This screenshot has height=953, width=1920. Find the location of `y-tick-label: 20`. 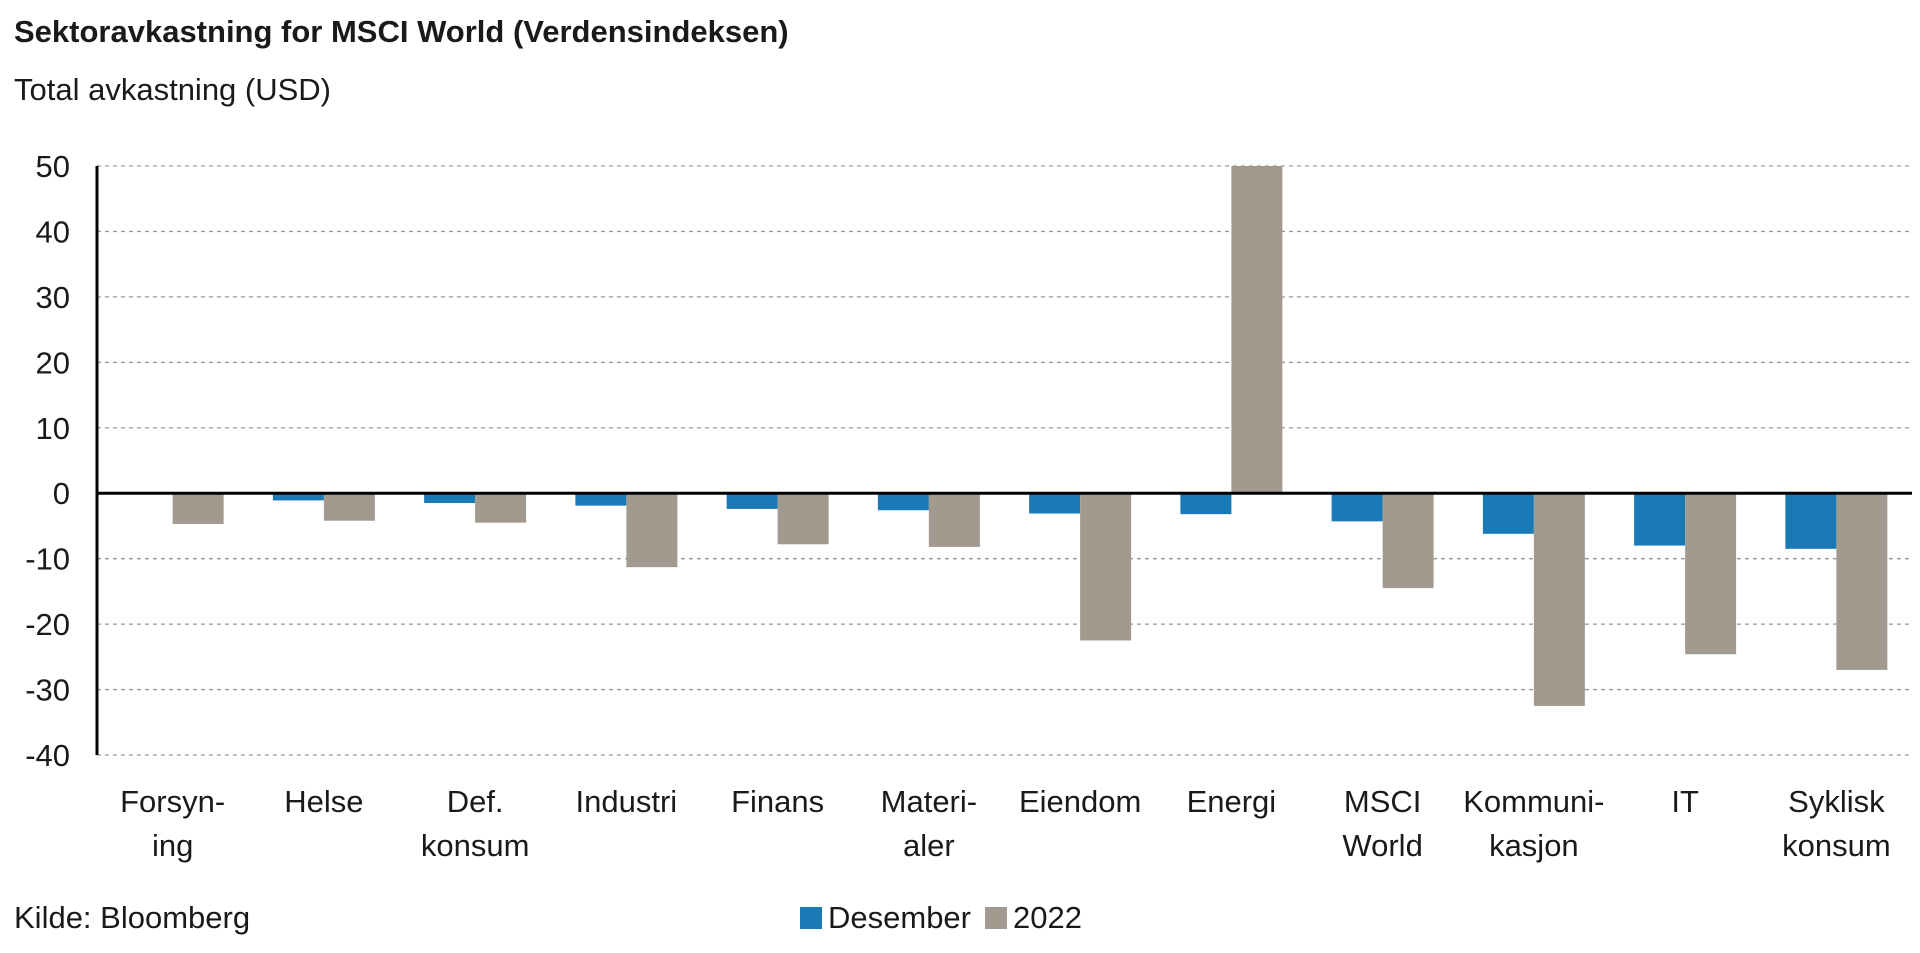

y-tick-label: 20 is located at coordinates (53, 362).